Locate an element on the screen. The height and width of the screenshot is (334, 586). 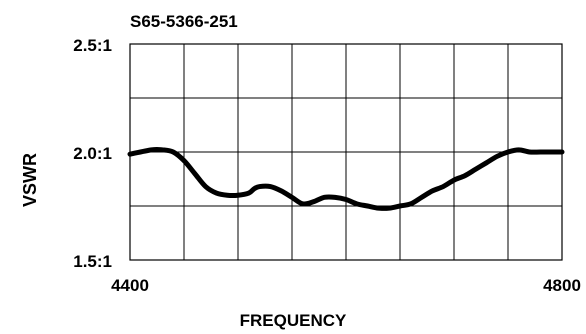
y-tick-label: 2.5:1 is located at coordinates (92, 45).